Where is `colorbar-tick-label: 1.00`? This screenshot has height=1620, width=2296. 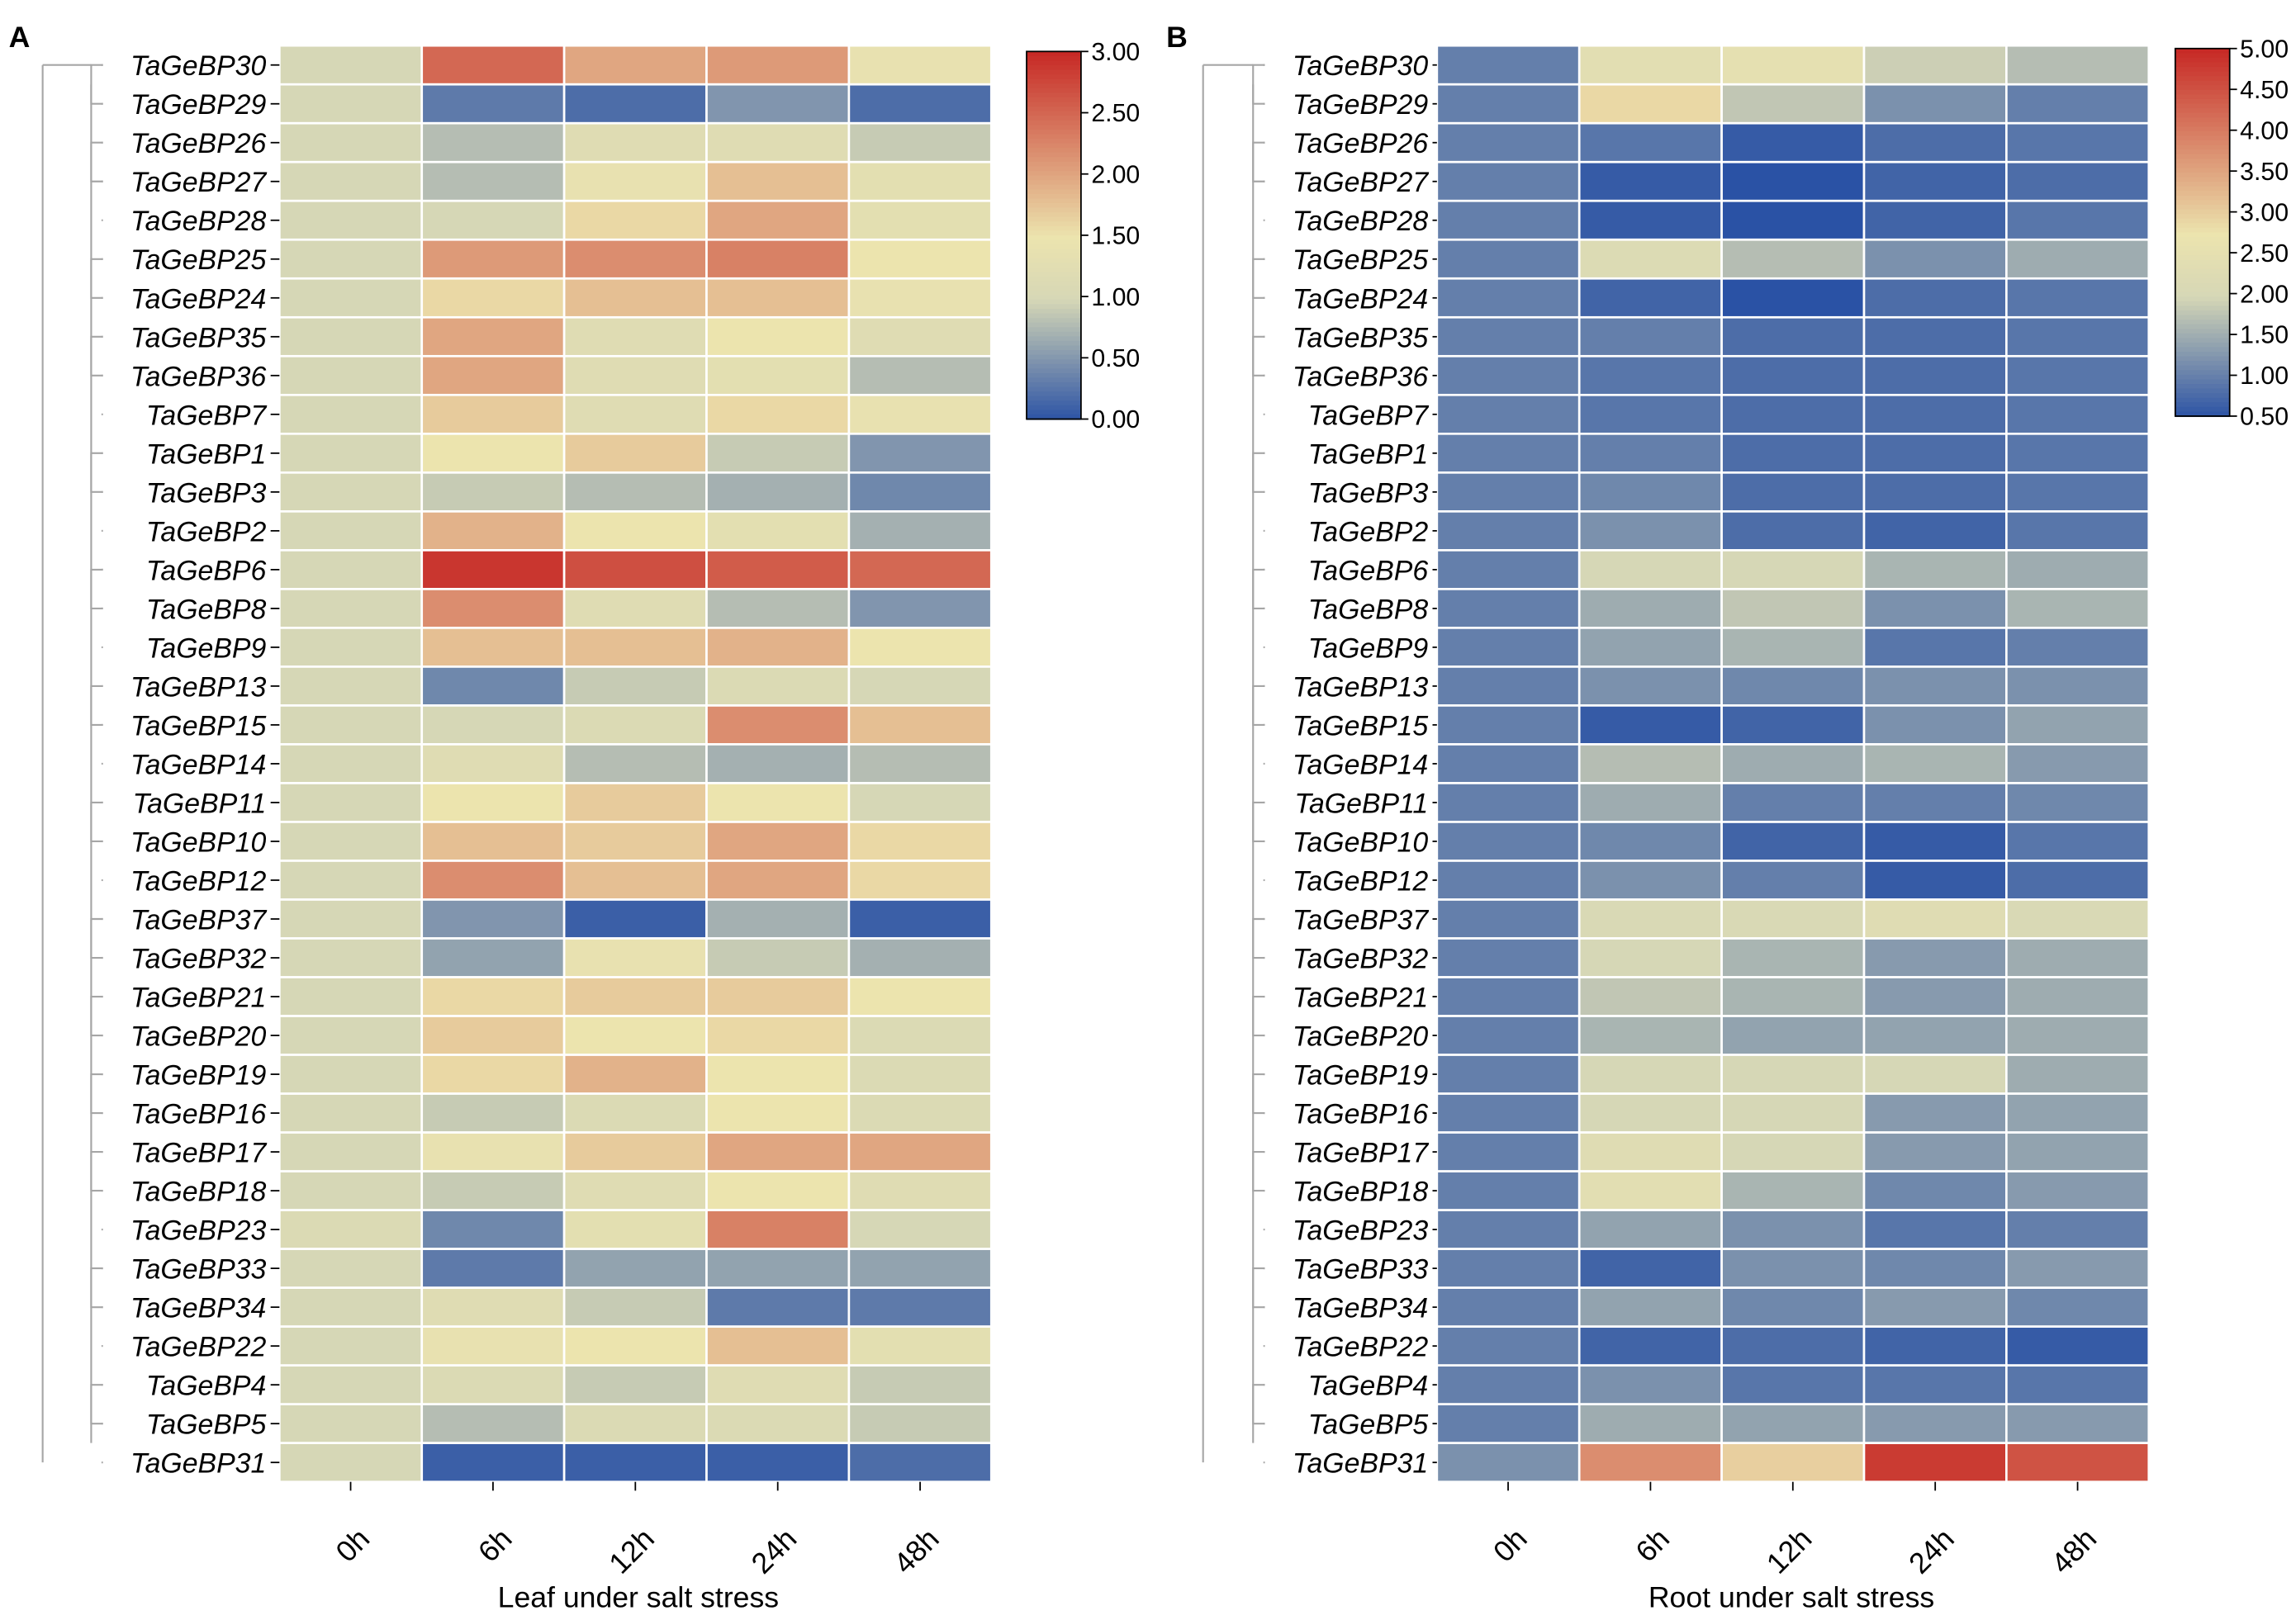 colorbar-tick-label: 1.00 is located at coordinates (2264, 376).